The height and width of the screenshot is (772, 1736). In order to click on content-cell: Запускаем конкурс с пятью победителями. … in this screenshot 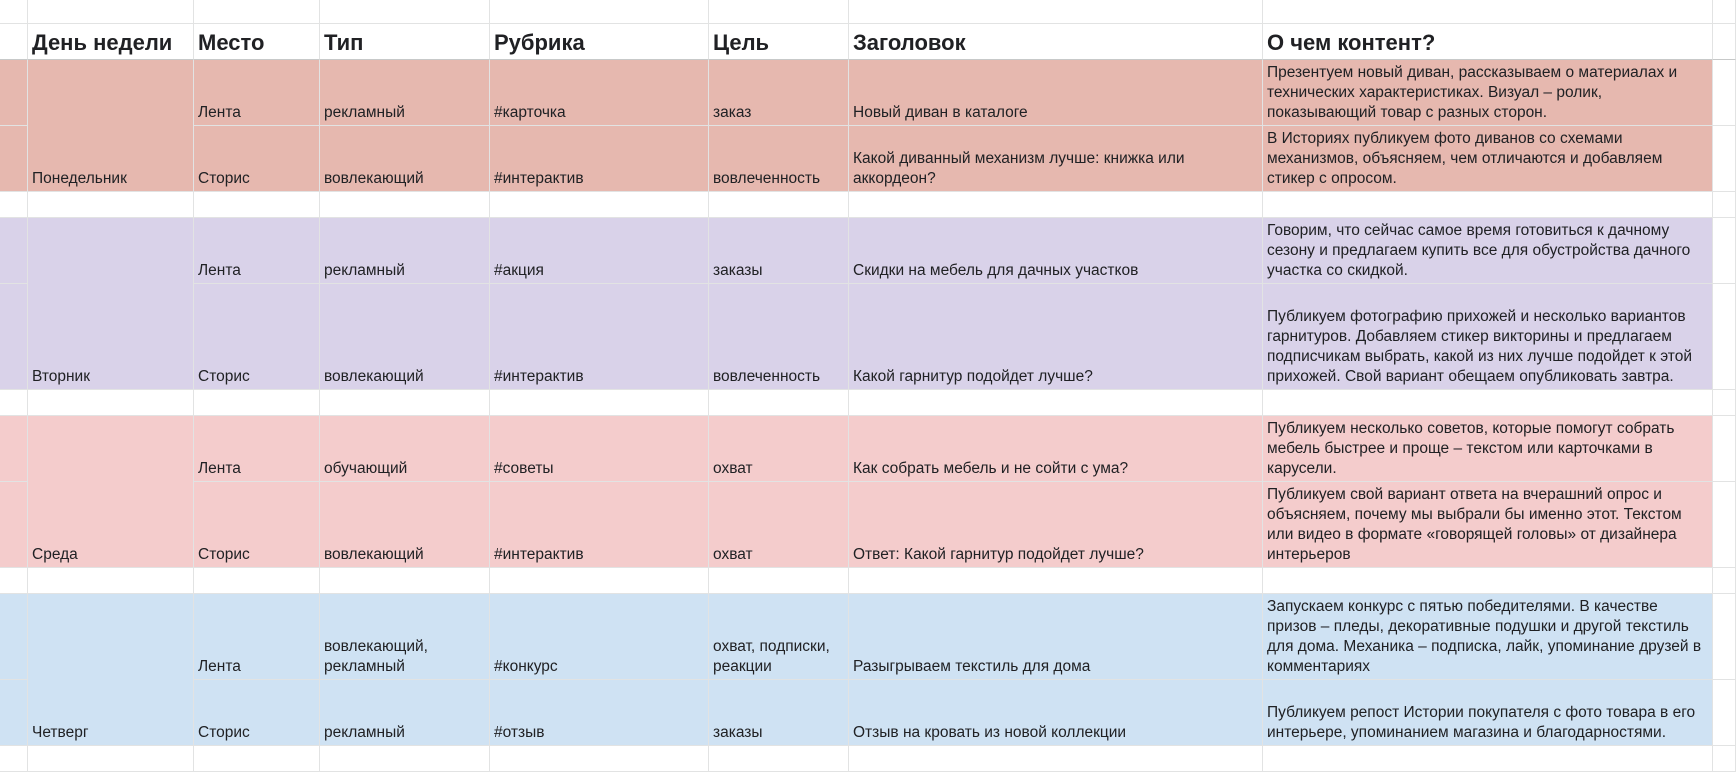, I will do `click(1488, 637)`.